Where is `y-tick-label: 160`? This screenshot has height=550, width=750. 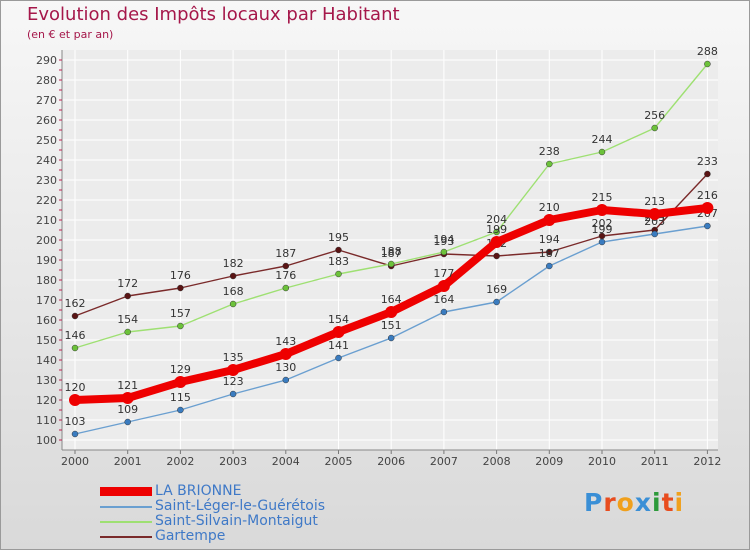 y-tick-label: 160 is located at coordinates (46, 320).